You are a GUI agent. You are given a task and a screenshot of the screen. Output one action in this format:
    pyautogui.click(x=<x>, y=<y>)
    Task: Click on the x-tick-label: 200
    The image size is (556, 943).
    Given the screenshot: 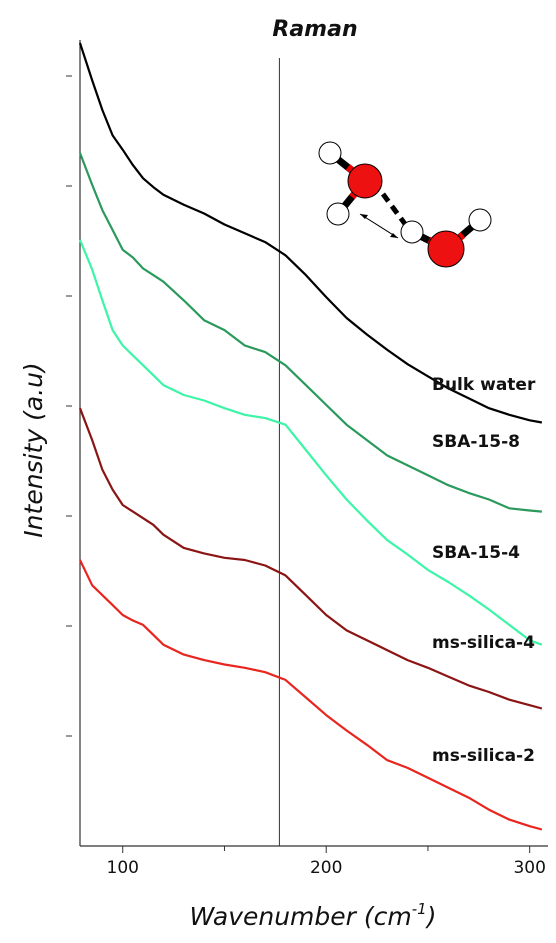 What is the action you would take?
    pyautogui.click(x=326, y=868)
    